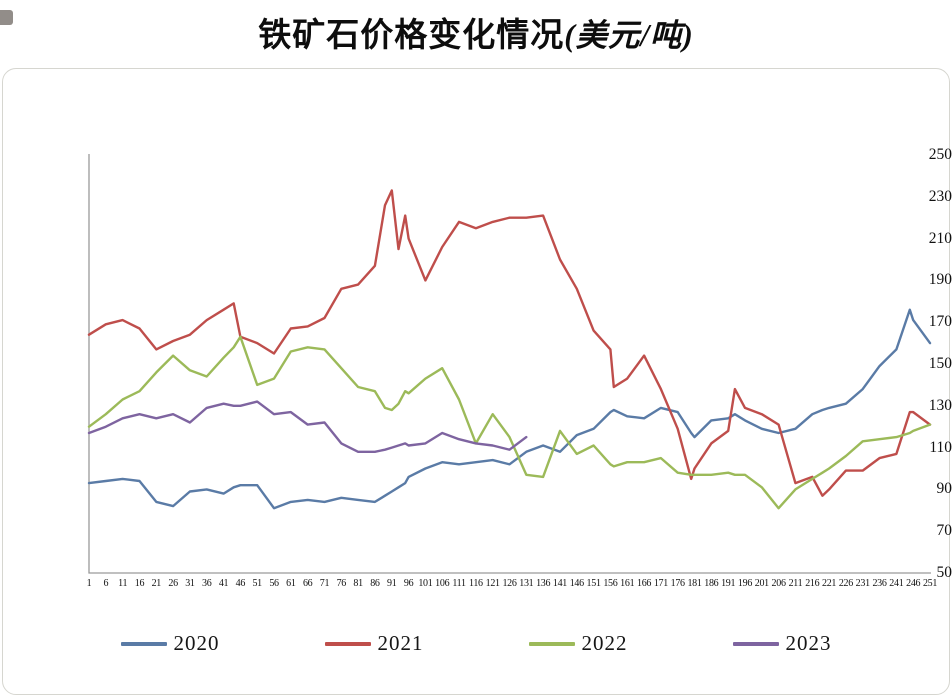  What do you see at coordinates (207, 583) in the screenshot?
I see `x-tick-label-36: 36` at bounding box center [207, 583].